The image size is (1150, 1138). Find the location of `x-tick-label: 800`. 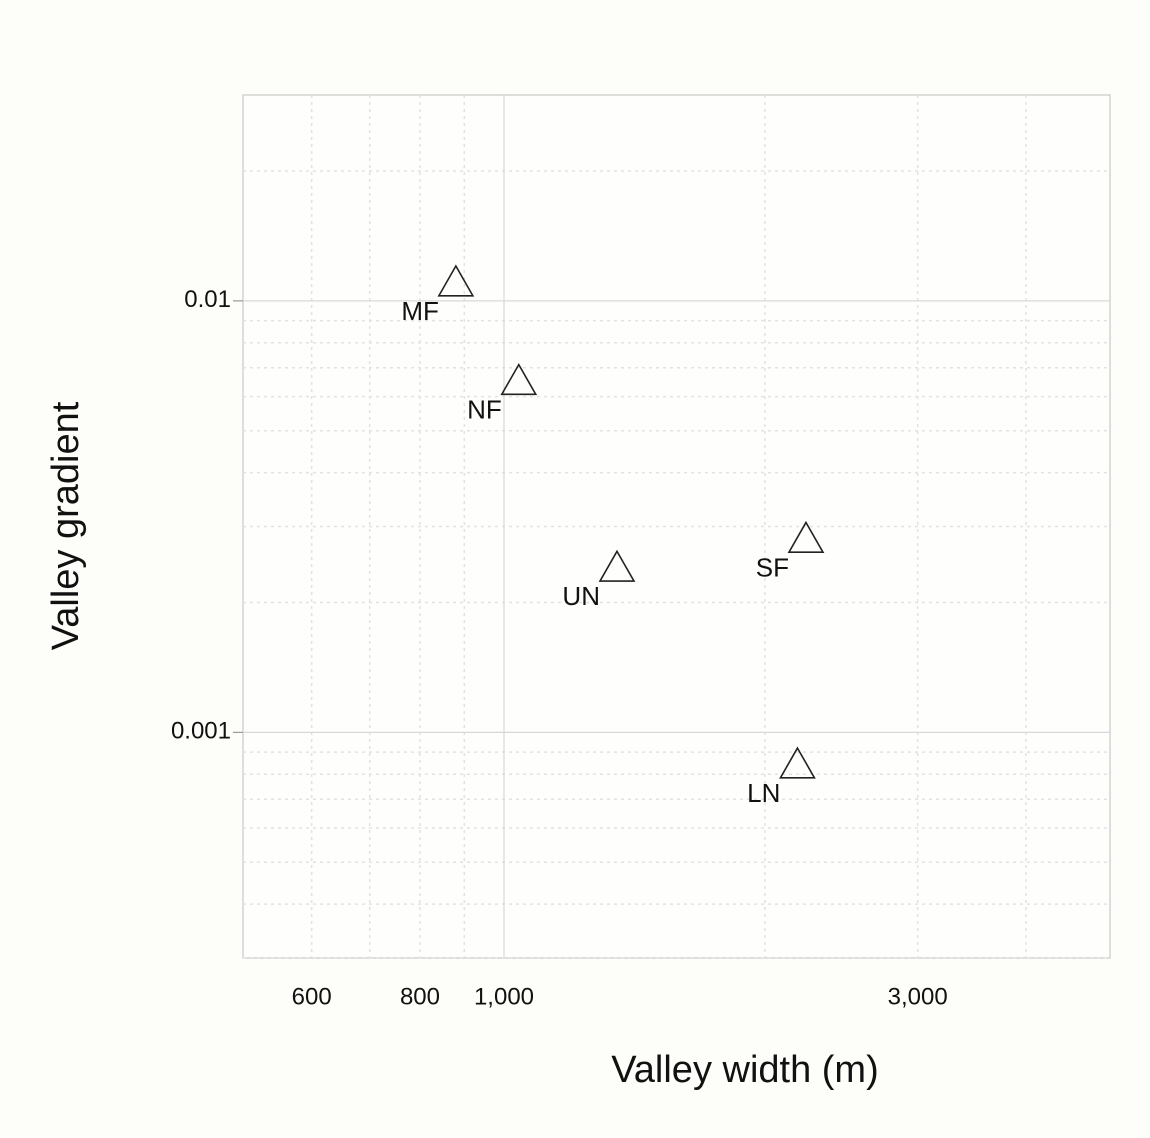

x-tick-label: 800 is located at coordinates (420, 996).